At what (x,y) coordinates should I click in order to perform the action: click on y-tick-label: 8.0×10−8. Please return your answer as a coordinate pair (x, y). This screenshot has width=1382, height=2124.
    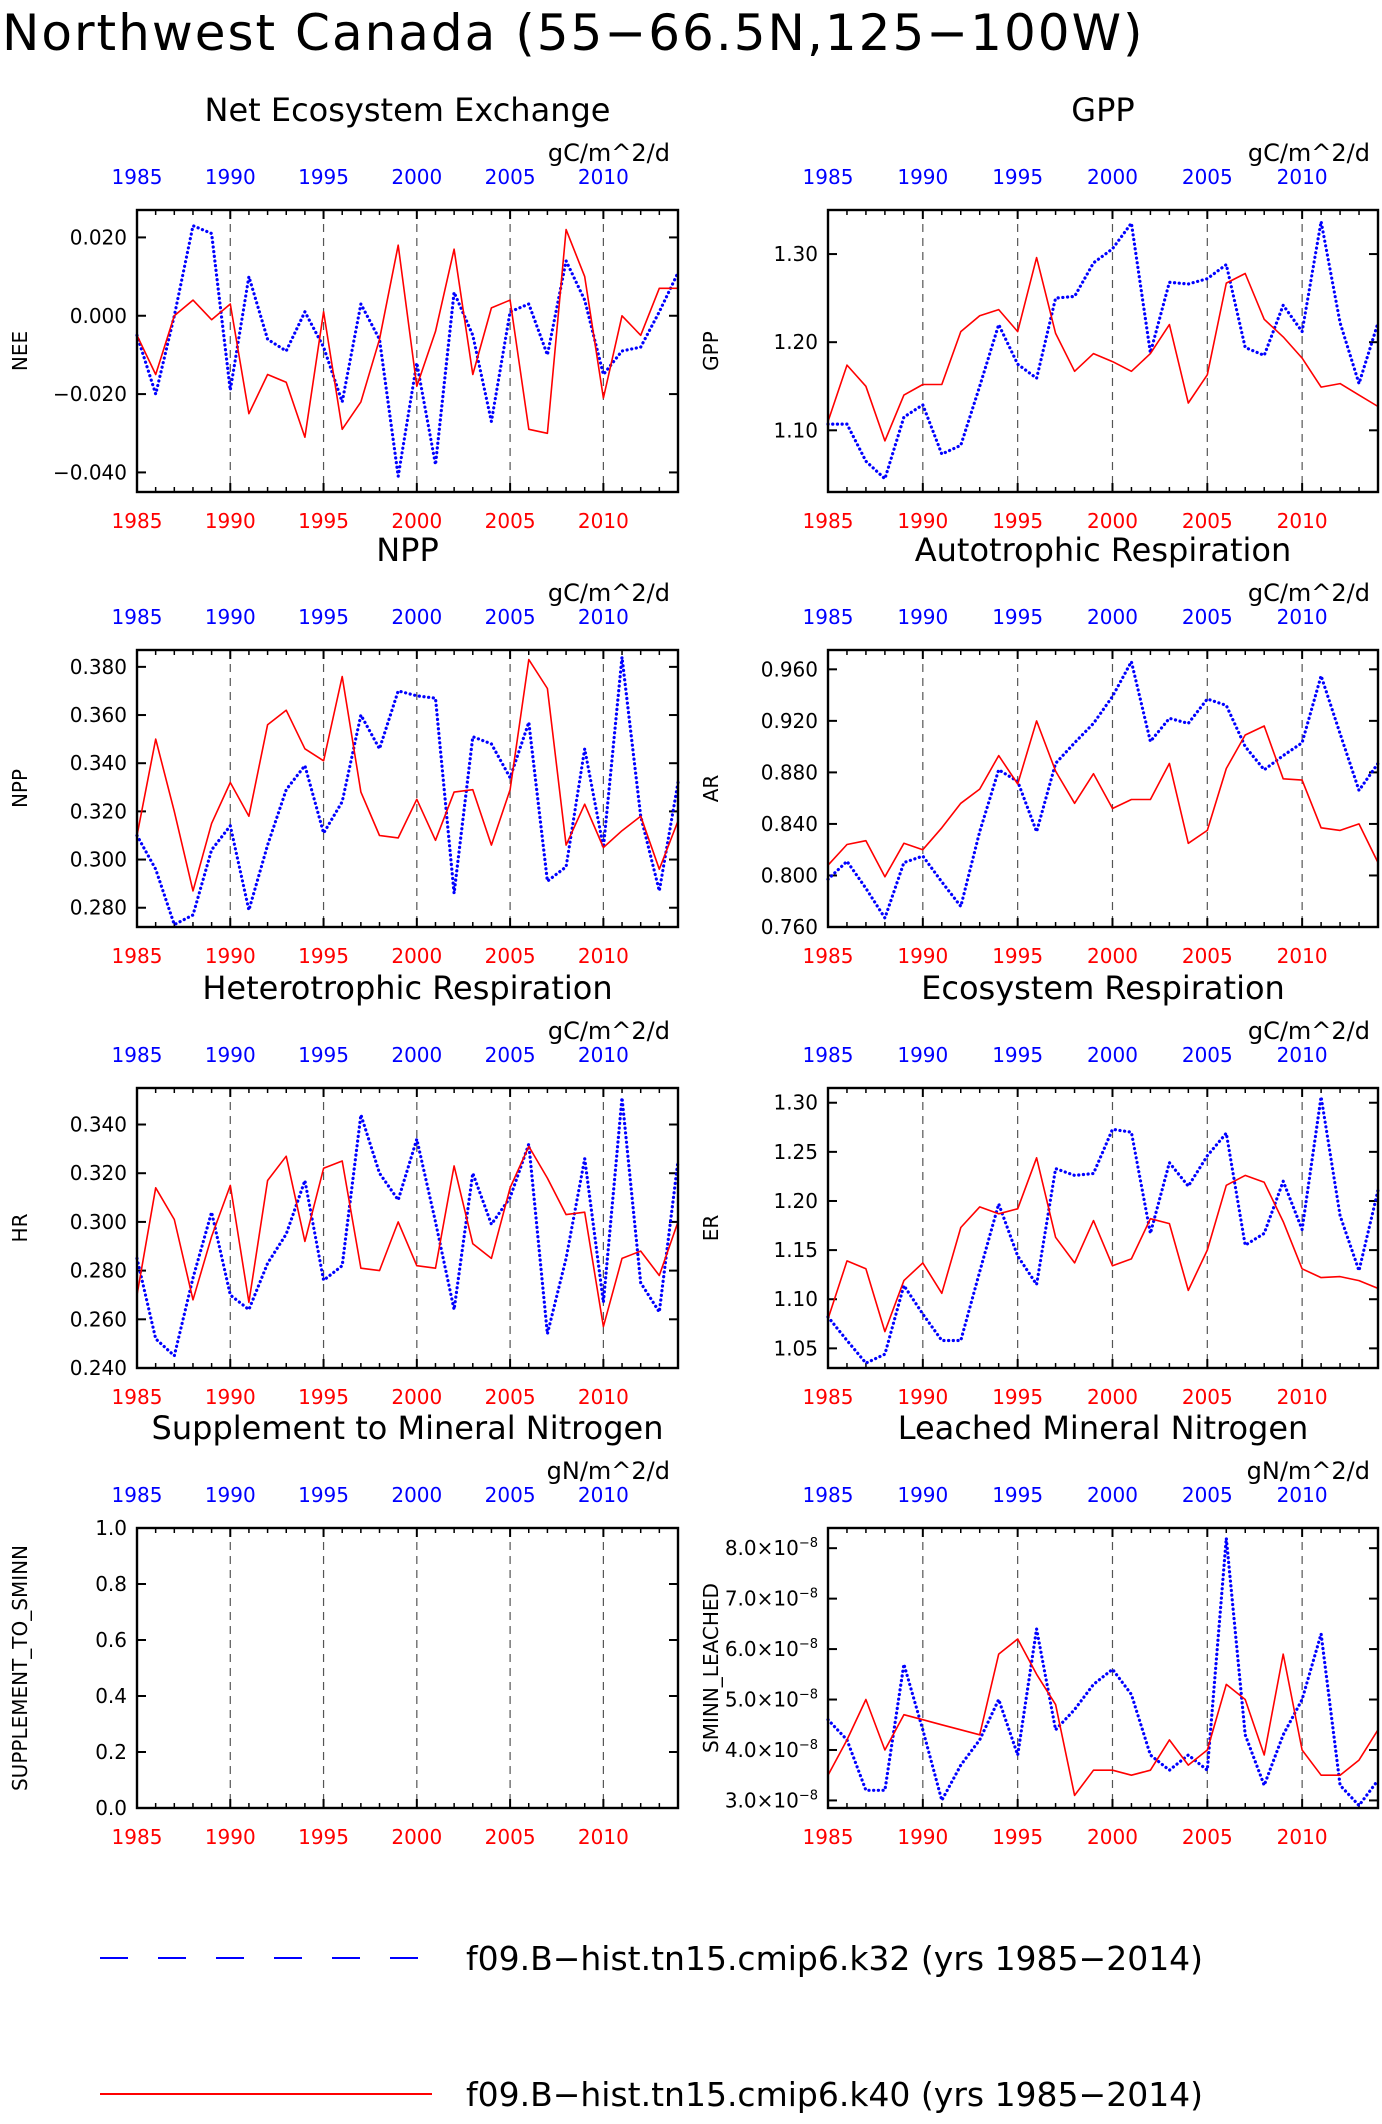
    Looking at the image, I should click on (771, 1548).